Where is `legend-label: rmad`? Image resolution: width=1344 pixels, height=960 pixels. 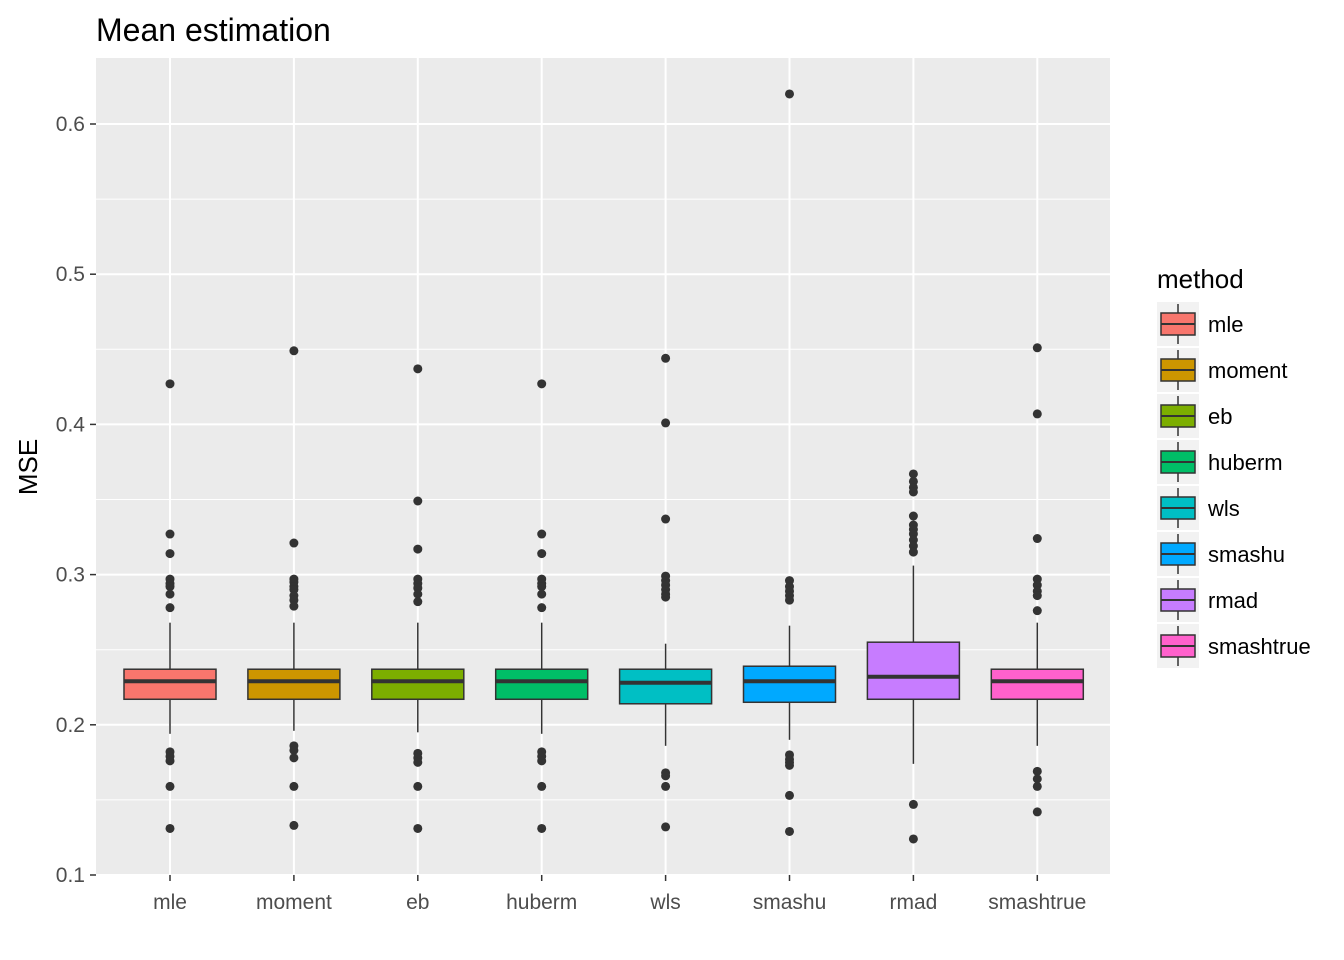
legend-label: rmad is located at coordinates (1233, 600).